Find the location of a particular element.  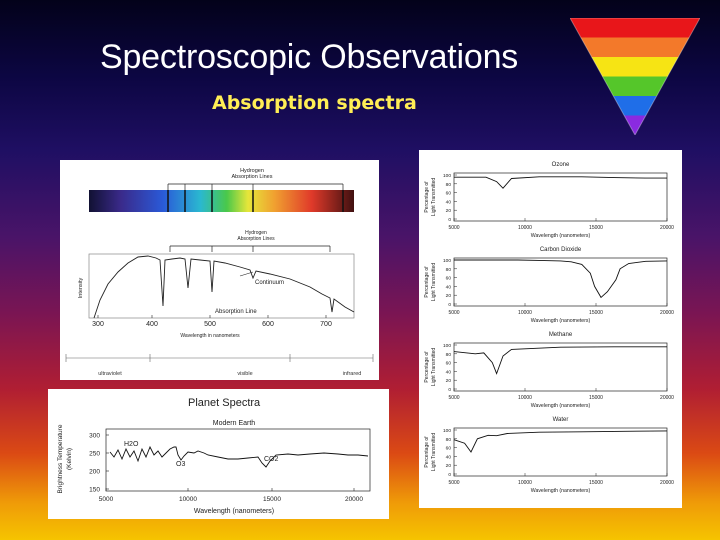

planet-figure-title: Planet Spectra is located at coordinates (224, 403).